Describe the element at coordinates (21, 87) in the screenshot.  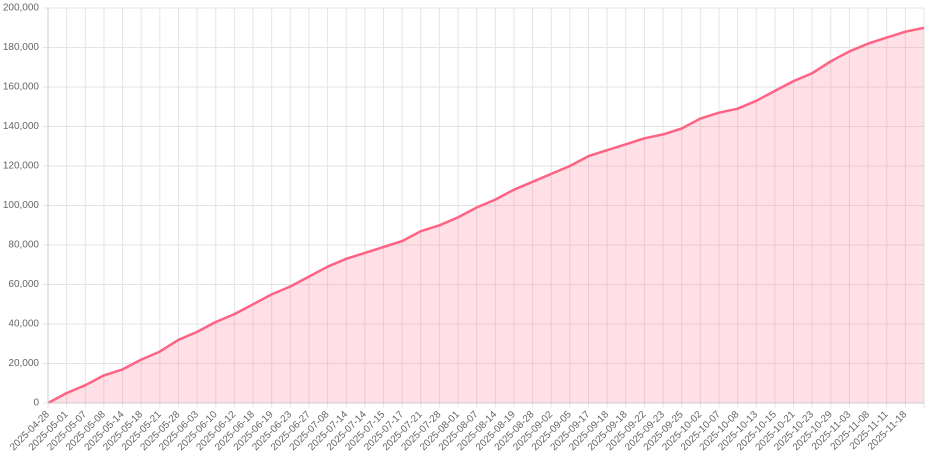
I see `y-tick-label: 160,000` at that location.